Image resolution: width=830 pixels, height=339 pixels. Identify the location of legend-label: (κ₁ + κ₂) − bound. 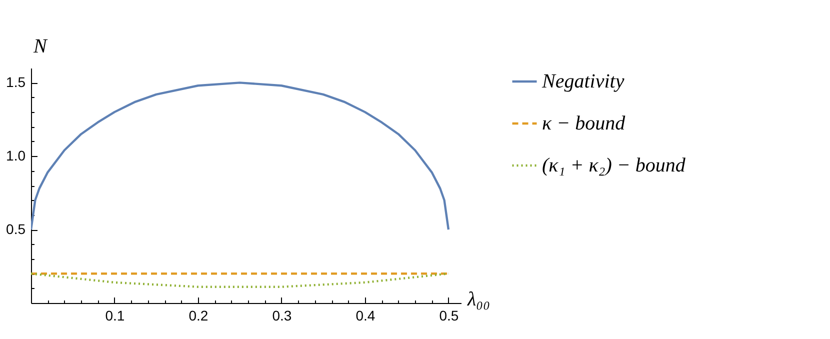
(614, 165).